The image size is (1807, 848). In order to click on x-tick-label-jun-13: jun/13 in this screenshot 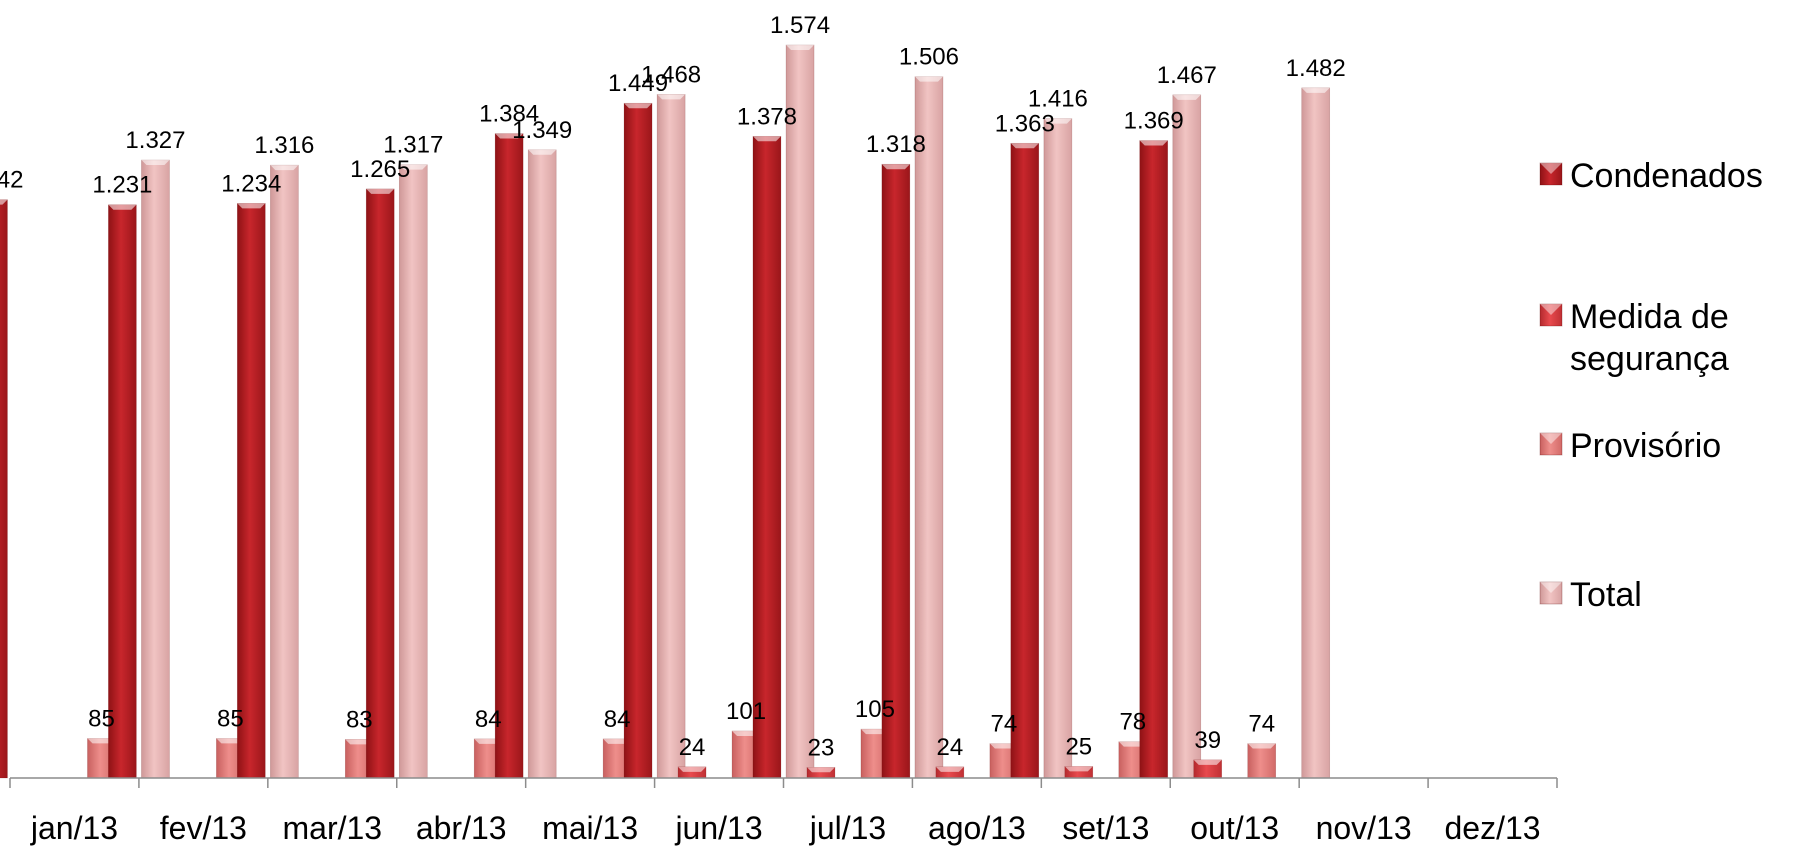, I will do `click(718, 828)`.